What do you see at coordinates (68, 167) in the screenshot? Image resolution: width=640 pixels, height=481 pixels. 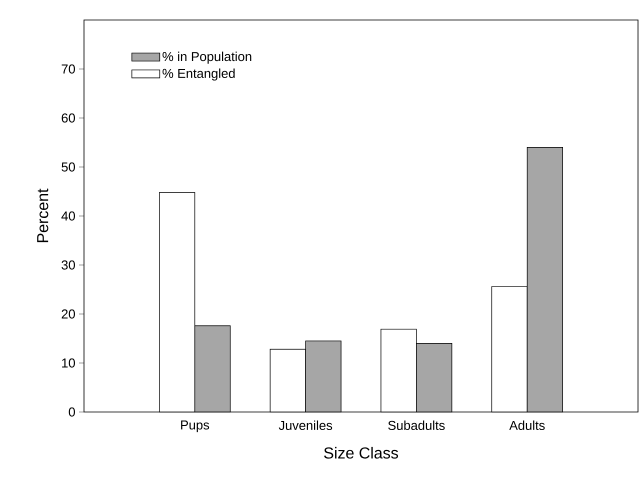 I see `y-tick-label: 50` at bounding box center [68, 167].